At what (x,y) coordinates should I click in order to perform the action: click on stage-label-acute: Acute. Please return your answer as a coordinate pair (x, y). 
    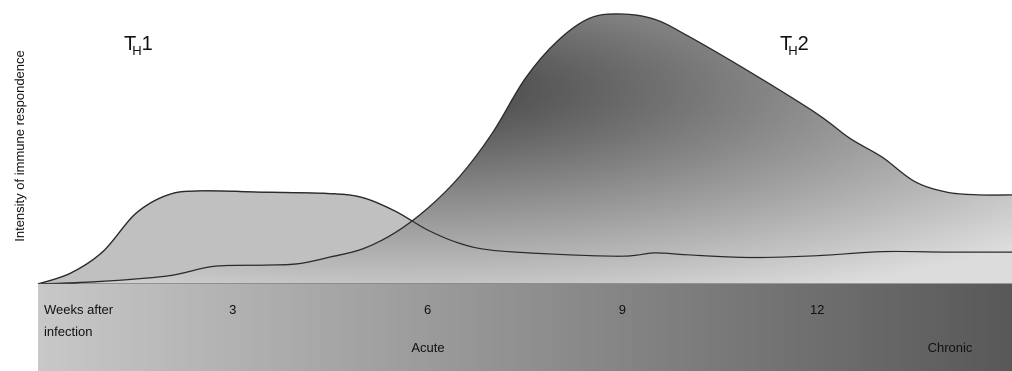
    Looking at the image, I should click on (427, 347).